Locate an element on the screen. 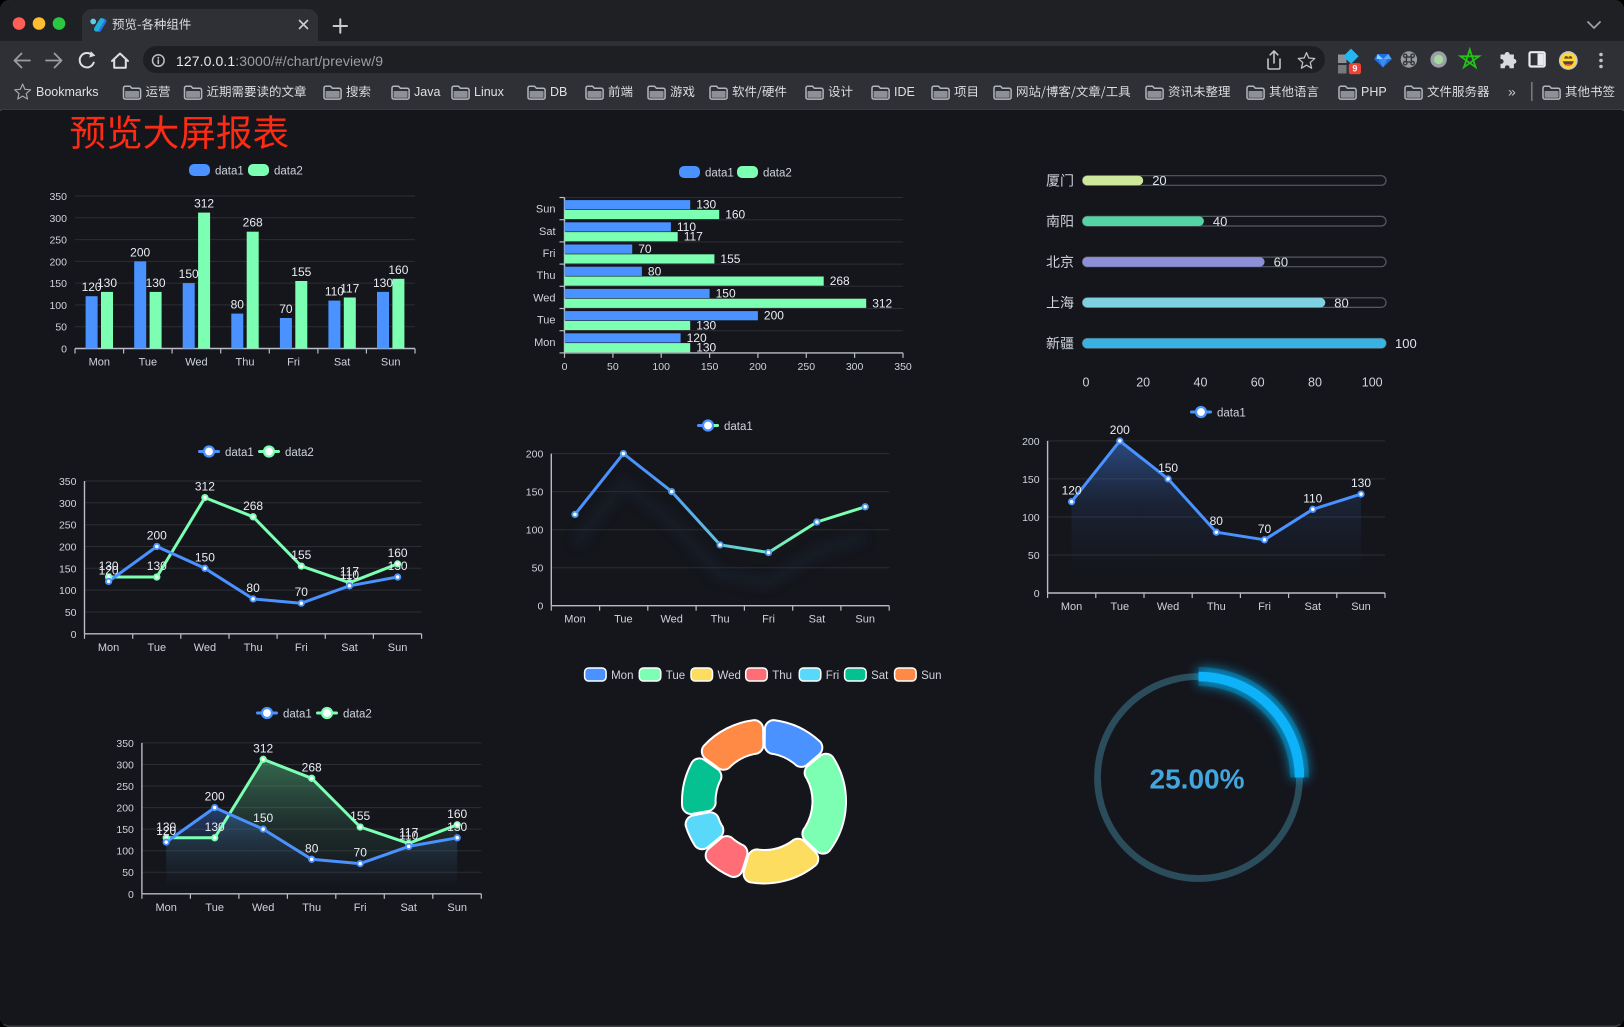  svg-text: data2 is located at coordinates (777, 174).